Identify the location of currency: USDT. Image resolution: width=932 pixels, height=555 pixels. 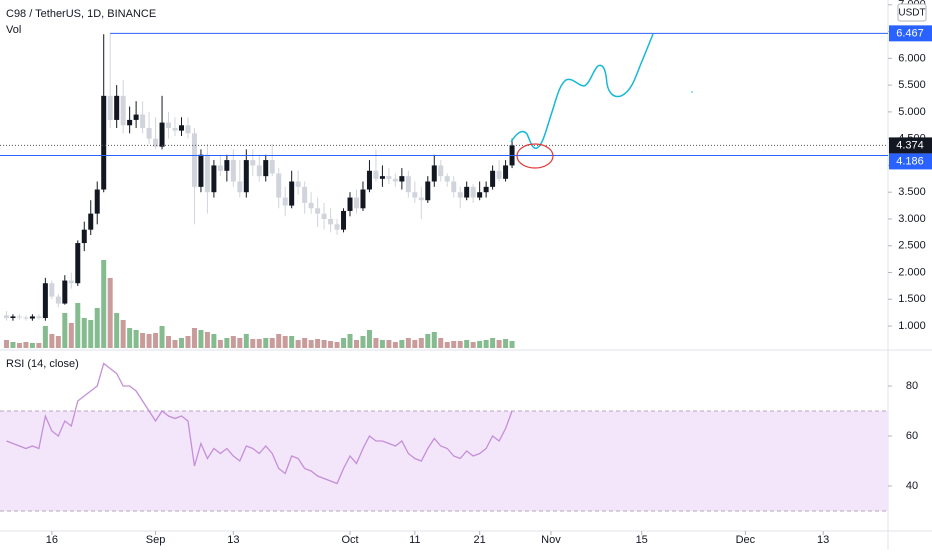
(911, 13).